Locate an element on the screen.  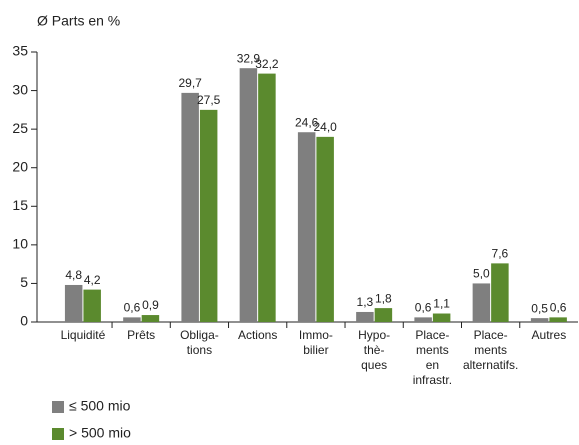
y-tick-label: 15 is located at coordinates (20, 205).